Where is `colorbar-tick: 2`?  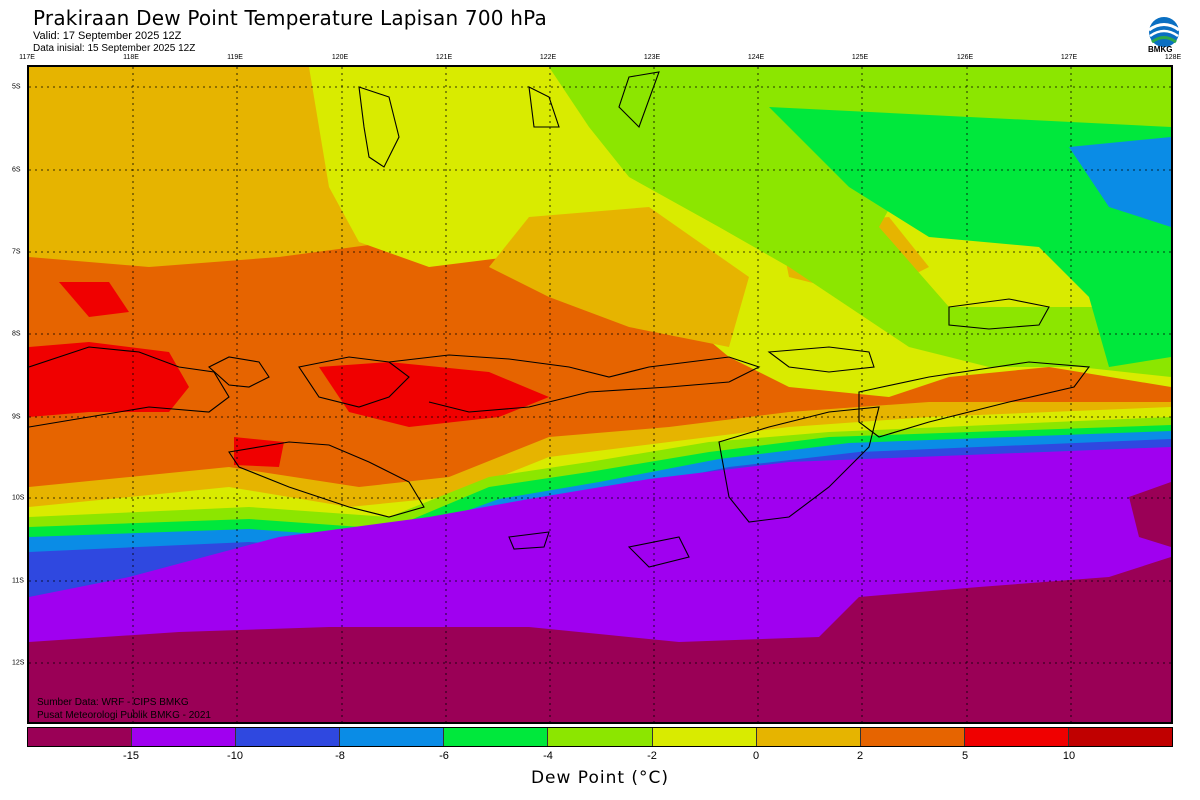
colorbar-tick: 2 is located at coordinates (860, 756).